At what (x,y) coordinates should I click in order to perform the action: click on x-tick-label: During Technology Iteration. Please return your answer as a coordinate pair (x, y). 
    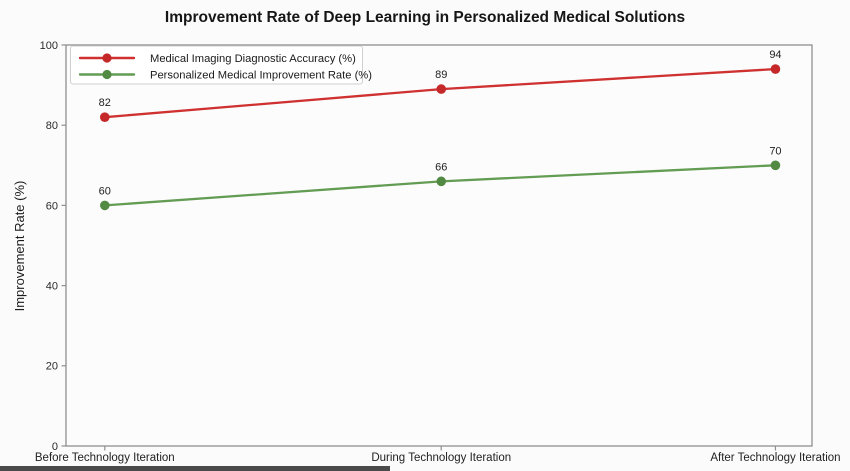
    Looking at the image, I should click on (441, 458).